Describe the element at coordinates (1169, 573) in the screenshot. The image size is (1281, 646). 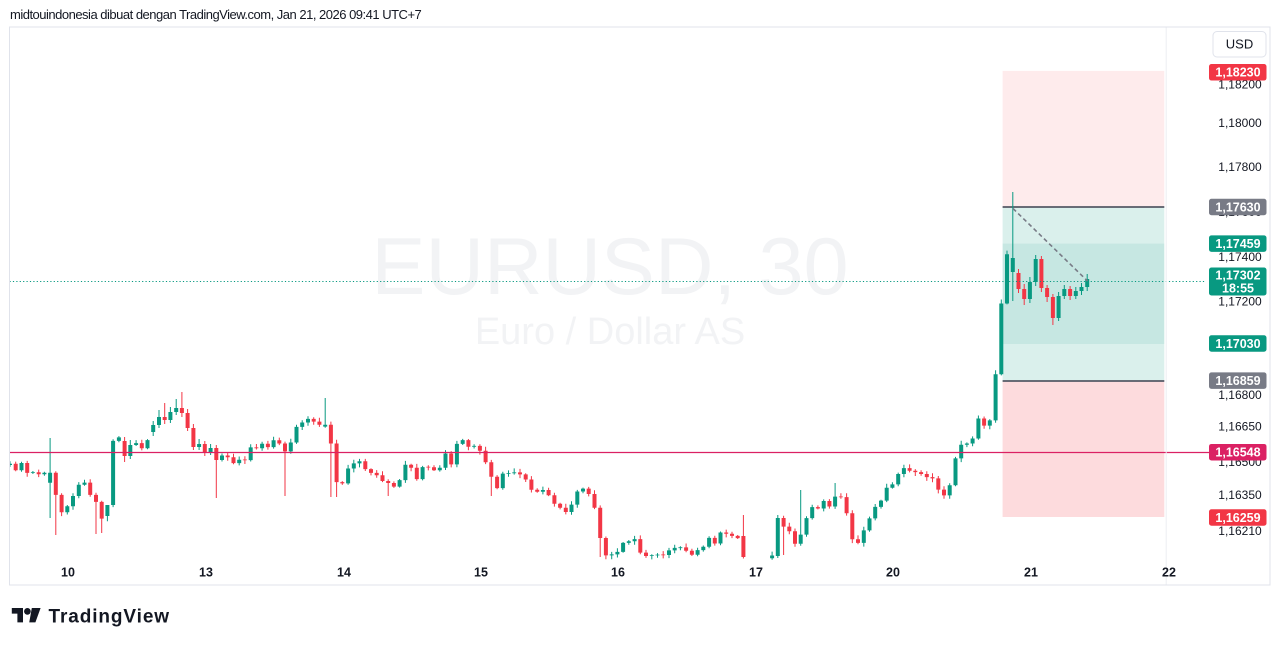
I see `svg-text: 22` at that location.